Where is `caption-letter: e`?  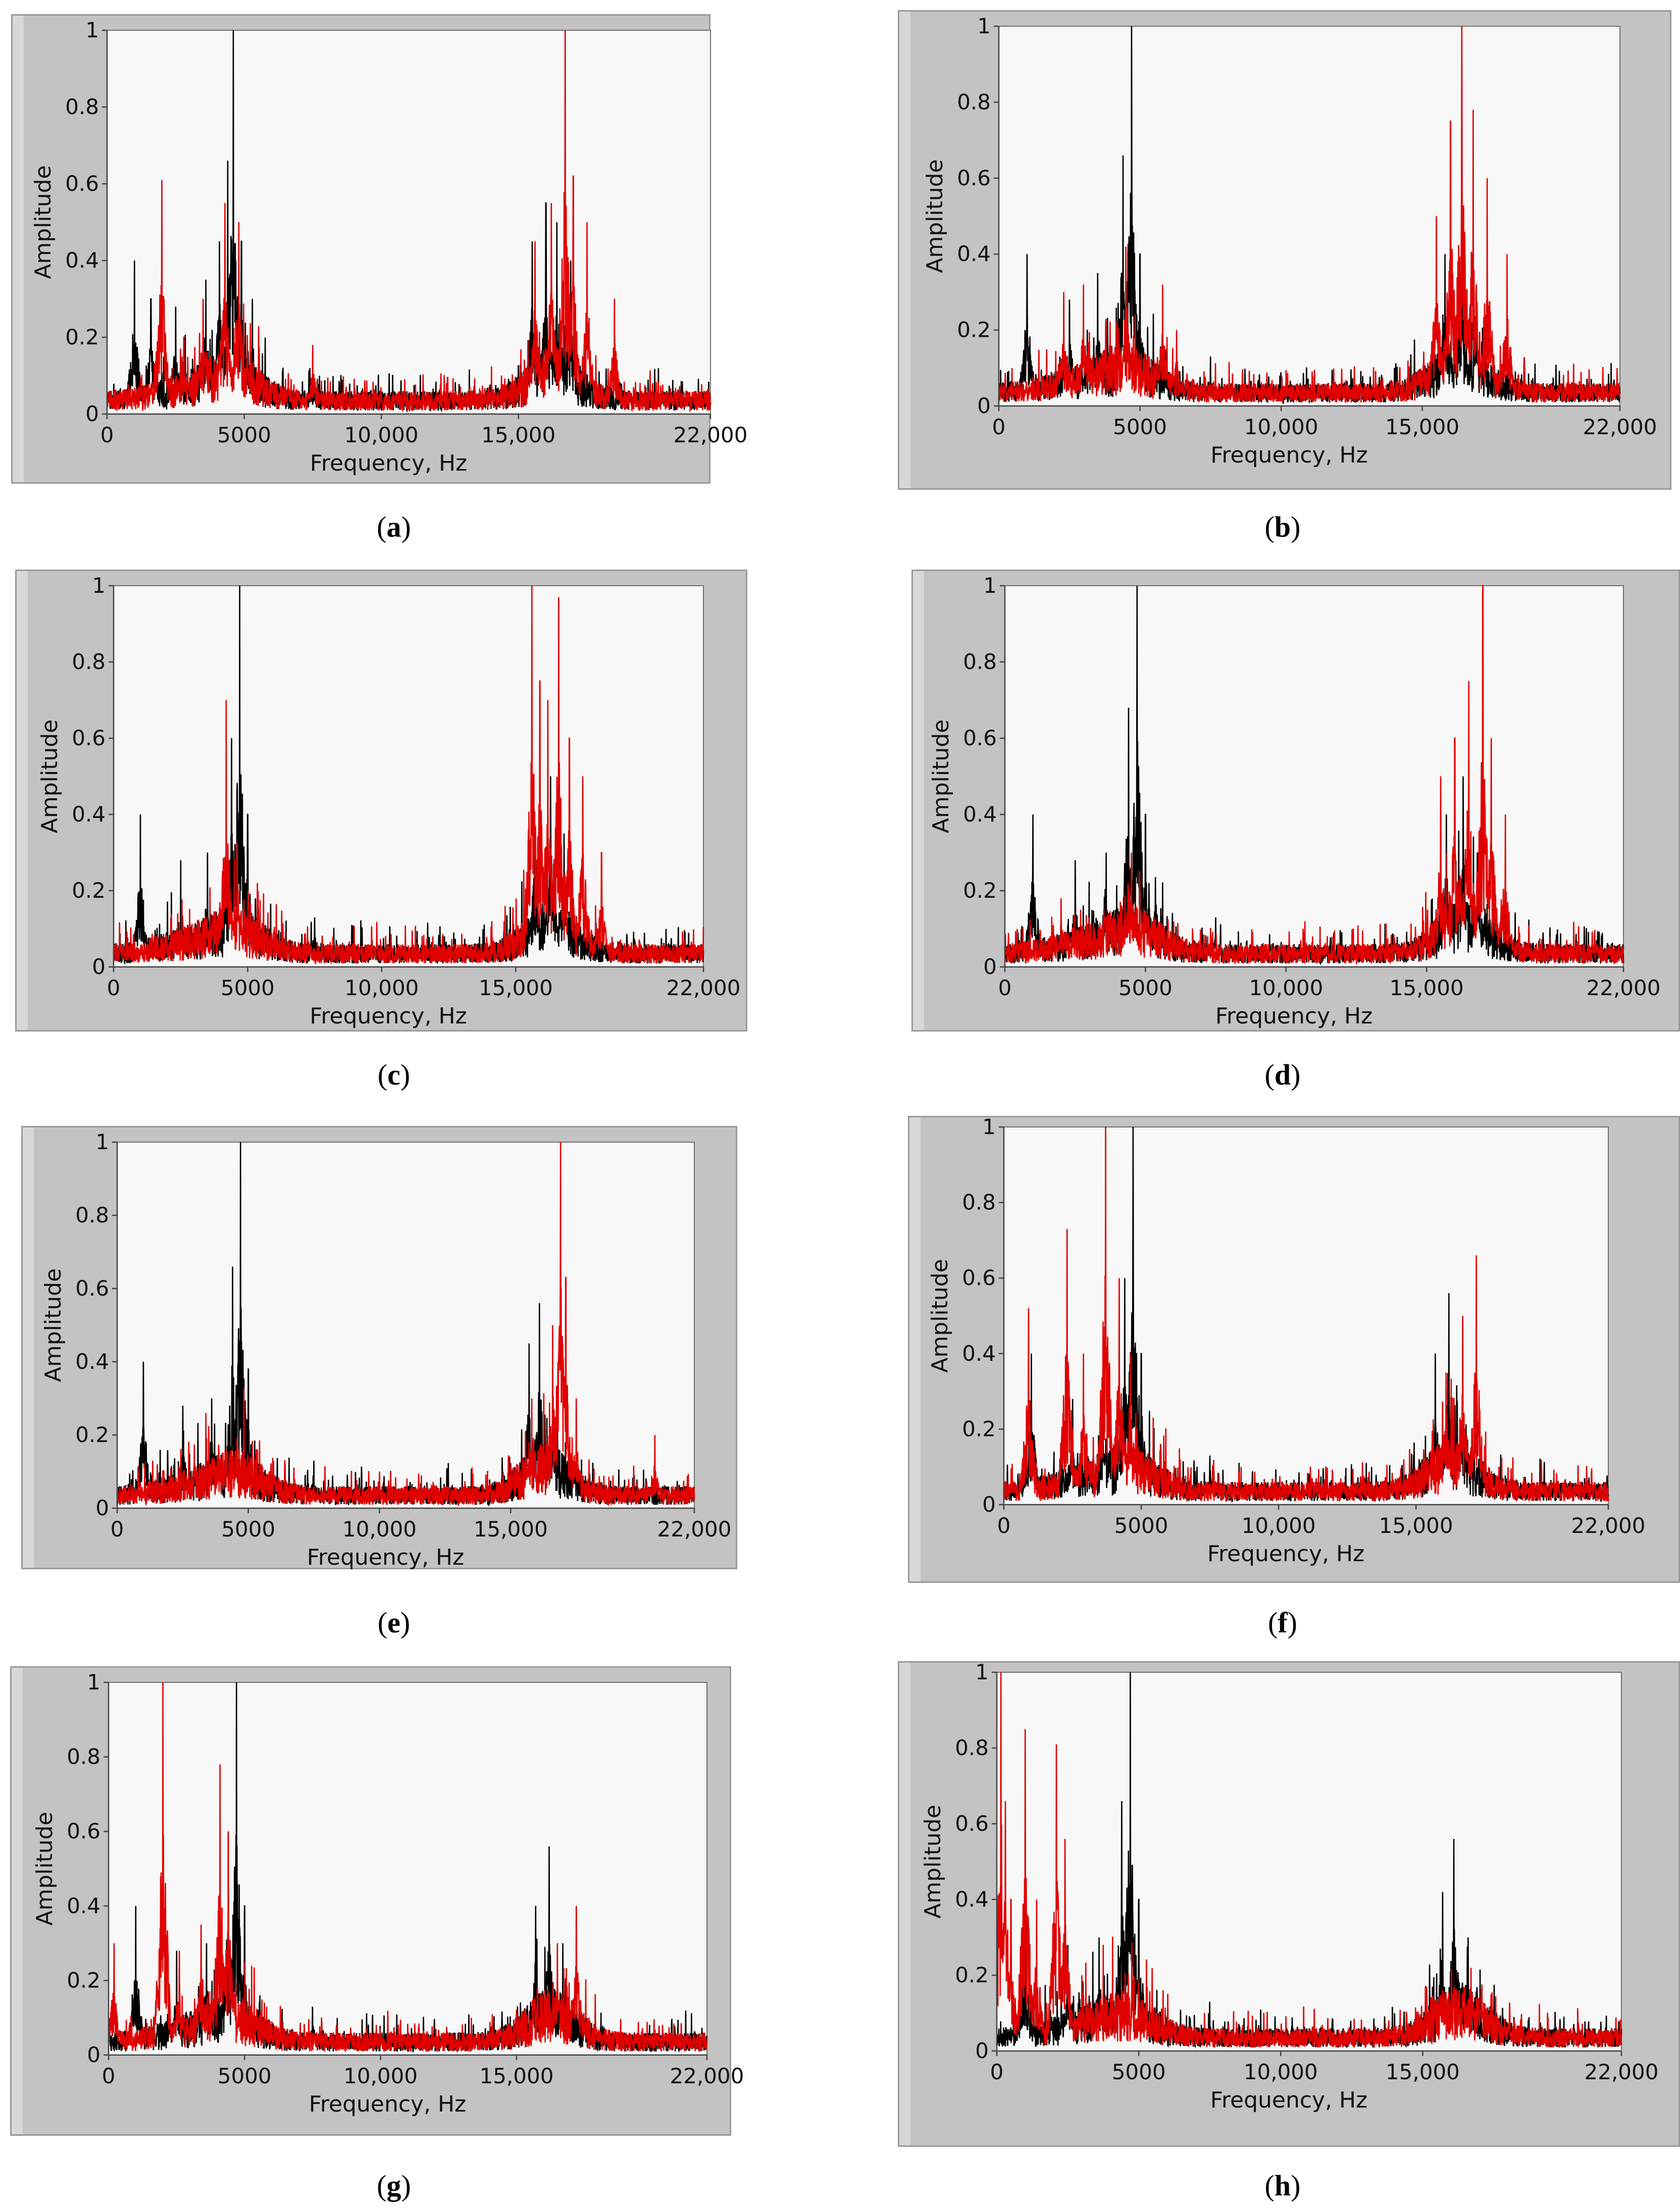
caption-letter: e is located at coordinates (394, 1622).